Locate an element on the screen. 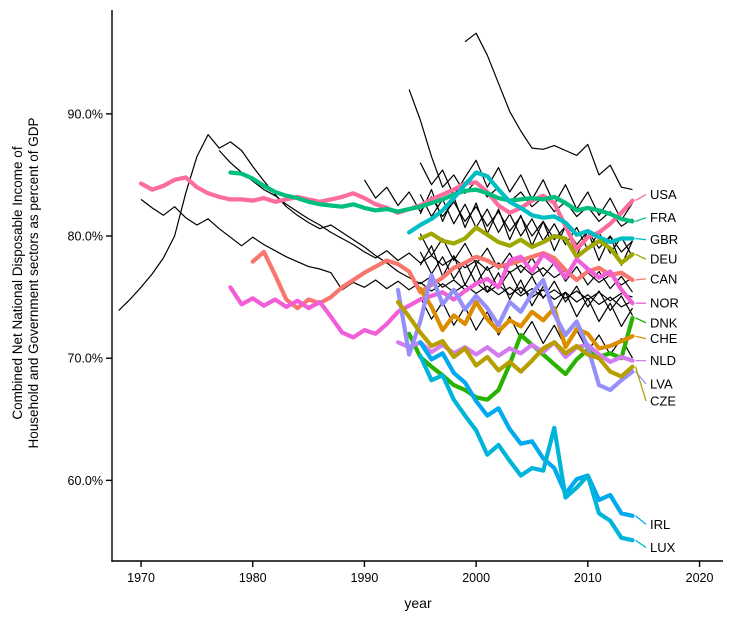 Image resolution: width=729 pixels, height=624 pixels. x-tick-label: 2000 is located at coordinates (476, 578).